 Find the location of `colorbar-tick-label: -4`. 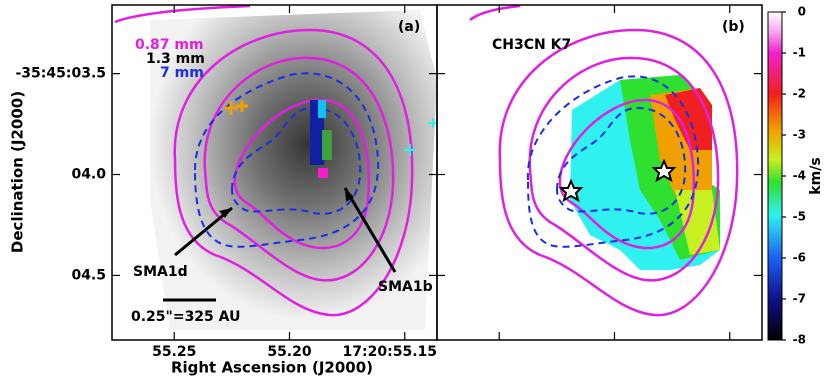

colorbar-tick-label: -4 is located at coordinates (799, 176).